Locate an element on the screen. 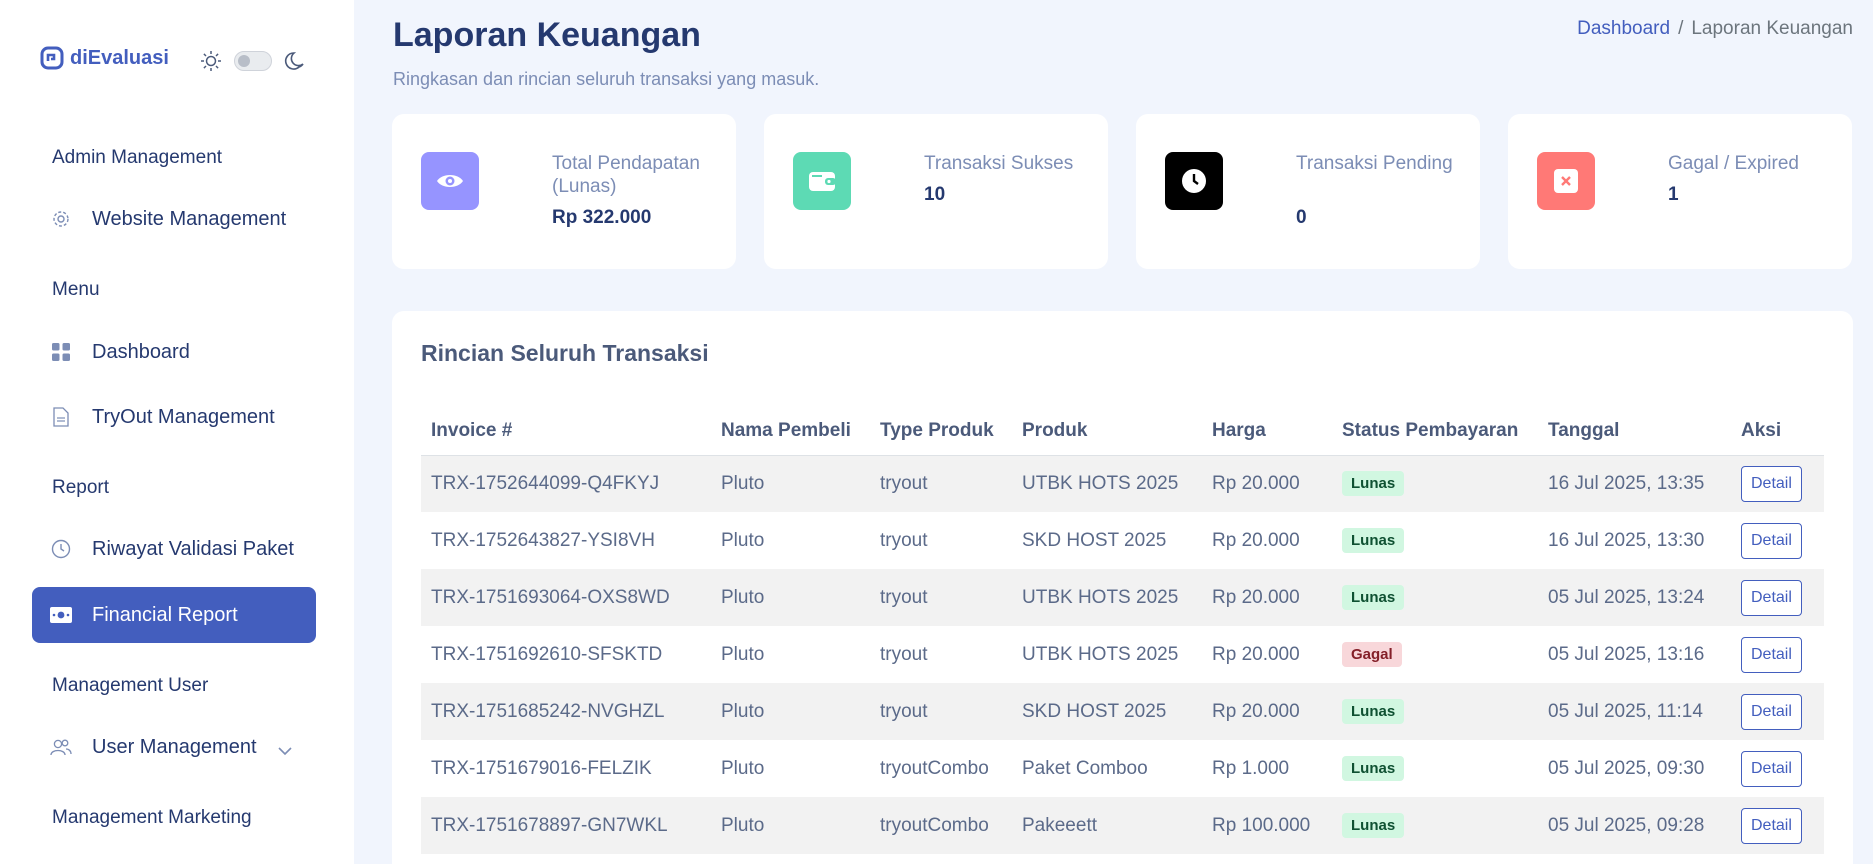  column-header: Aksi is located at coordinates (1777, 431).